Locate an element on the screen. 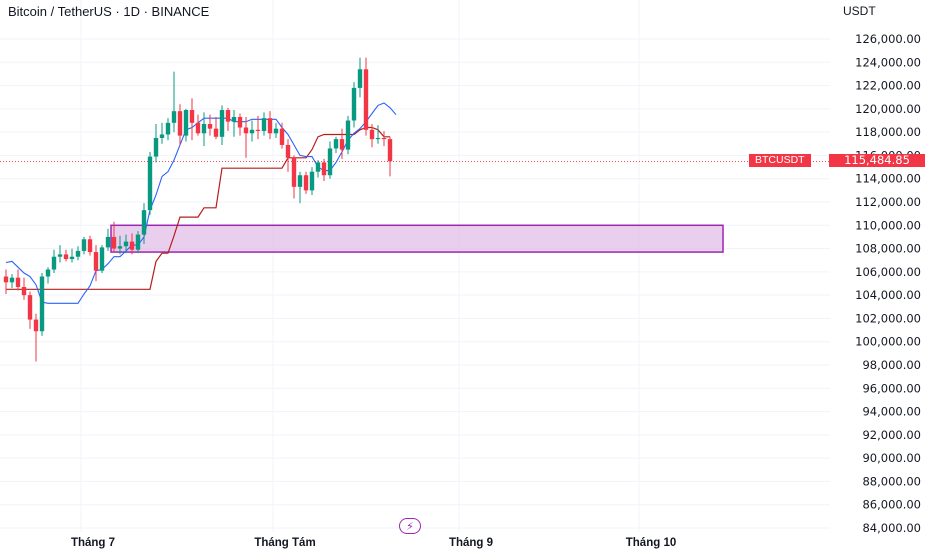  price-tick-label: 126,000.00 is located at coordinates (888, 39).